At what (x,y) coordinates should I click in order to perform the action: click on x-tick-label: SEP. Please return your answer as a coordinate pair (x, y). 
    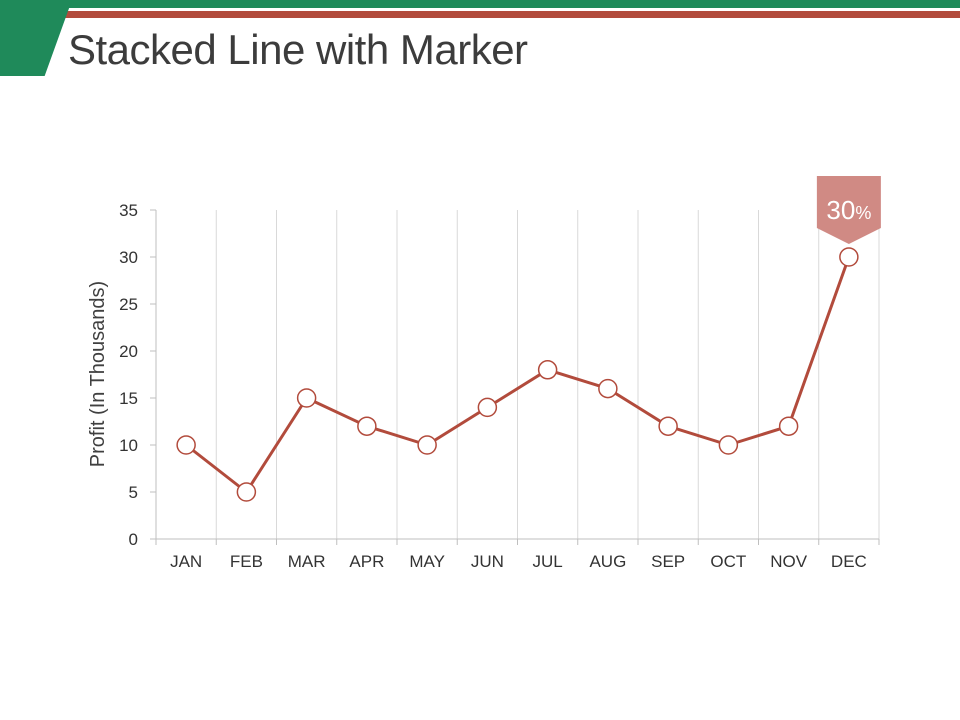
    Looking at the image, I should click on (668, 561).